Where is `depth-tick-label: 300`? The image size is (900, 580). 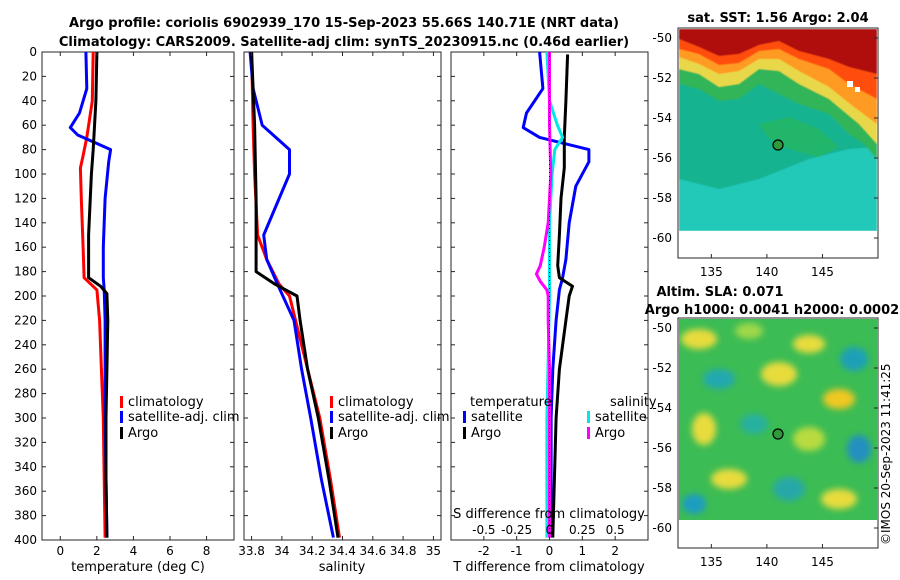
depth-tick-label: 300 is located at coordinates (25, 418).